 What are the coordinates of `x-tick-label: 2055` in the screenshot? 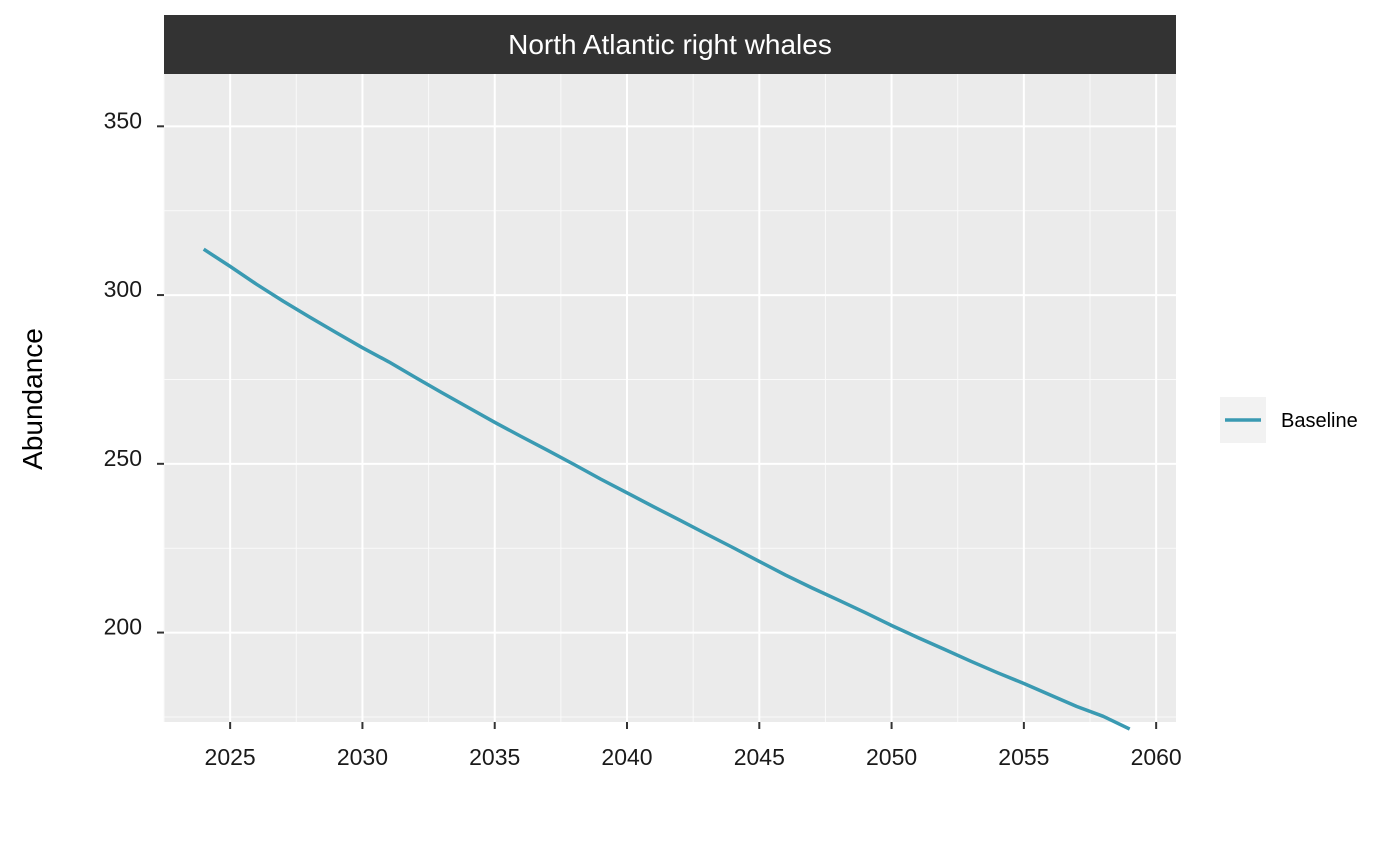 It's located at (1023, 757).